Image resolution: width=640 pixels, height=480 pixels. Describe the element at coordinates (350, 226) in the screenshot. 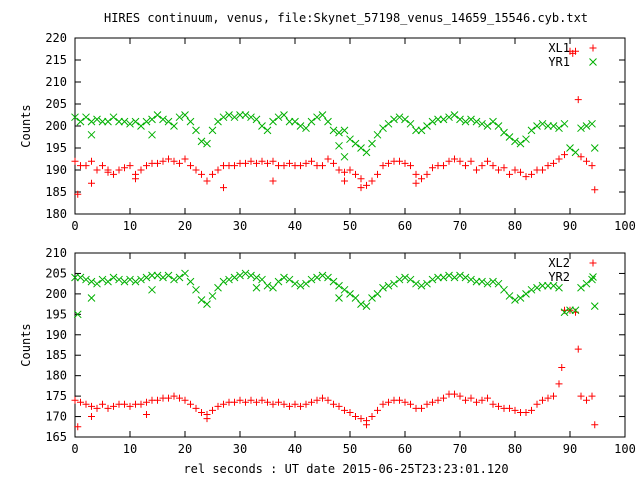

I see `panel-1-x-tick-label: 50` at that location.